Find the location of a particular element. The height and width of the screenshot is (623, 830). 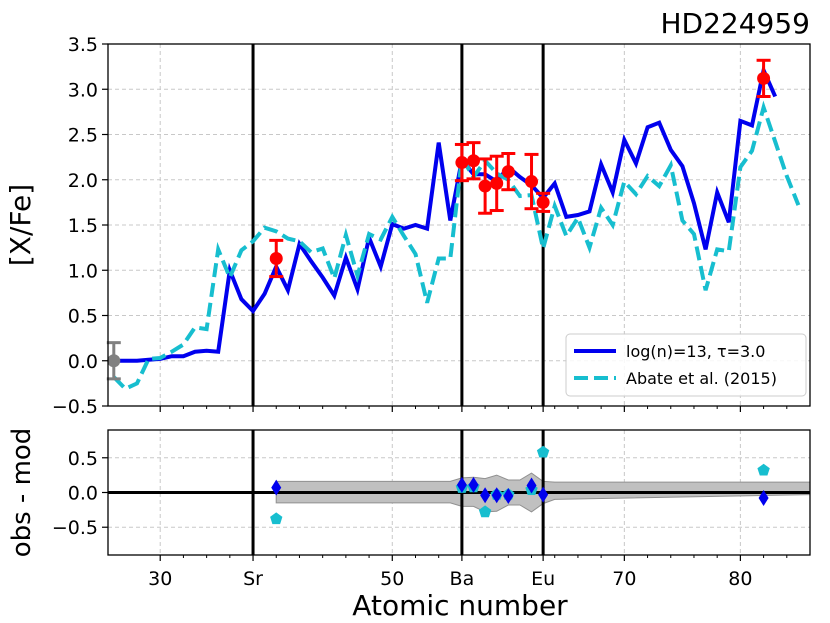

bottom-y-tick-label: −0.5 is located at coordinates (75, 528).